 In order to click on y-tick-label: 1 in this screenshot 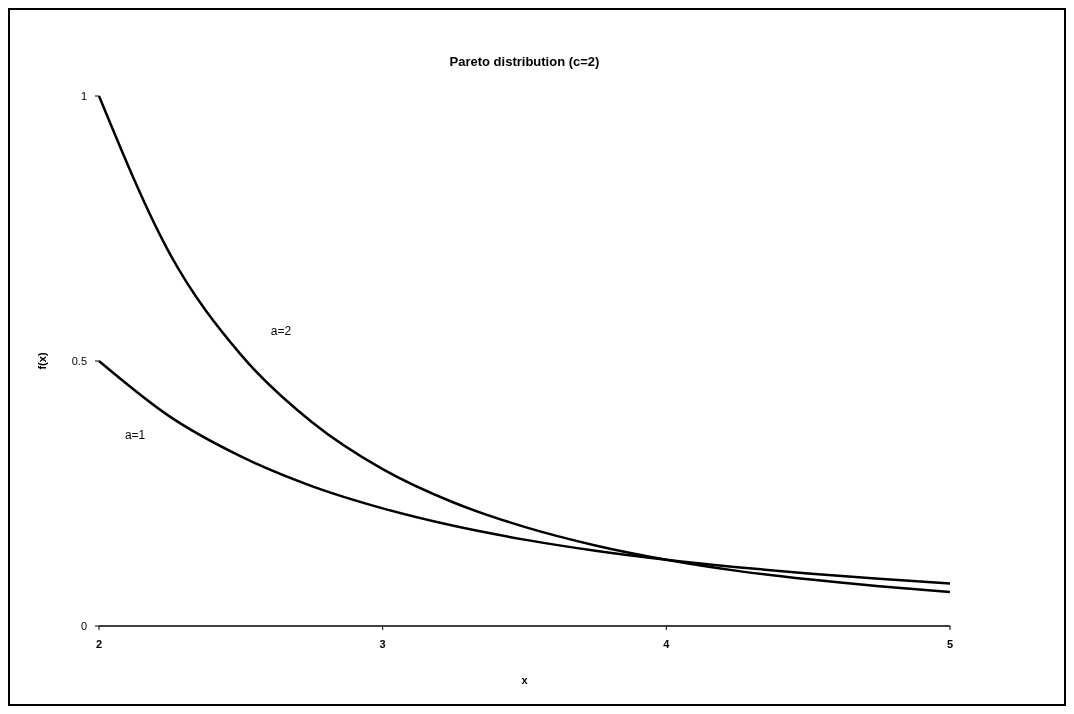, I will do `click(83, 96)`.